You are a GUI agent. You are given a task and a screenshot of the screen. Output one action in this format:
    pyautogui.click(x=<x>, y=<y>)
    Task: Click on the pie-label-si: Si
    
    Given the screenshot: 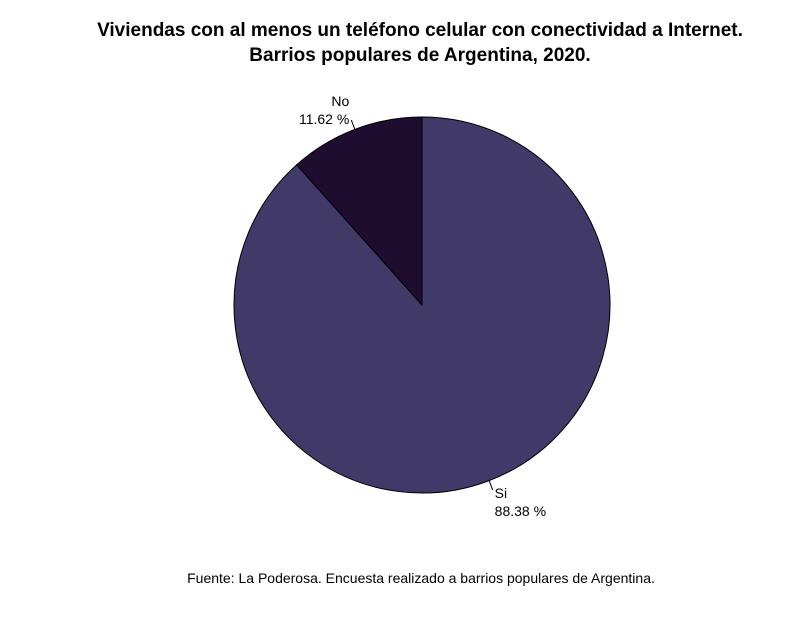 What is the action you would take?
    pyautogui.click(x=501, y=493)
    